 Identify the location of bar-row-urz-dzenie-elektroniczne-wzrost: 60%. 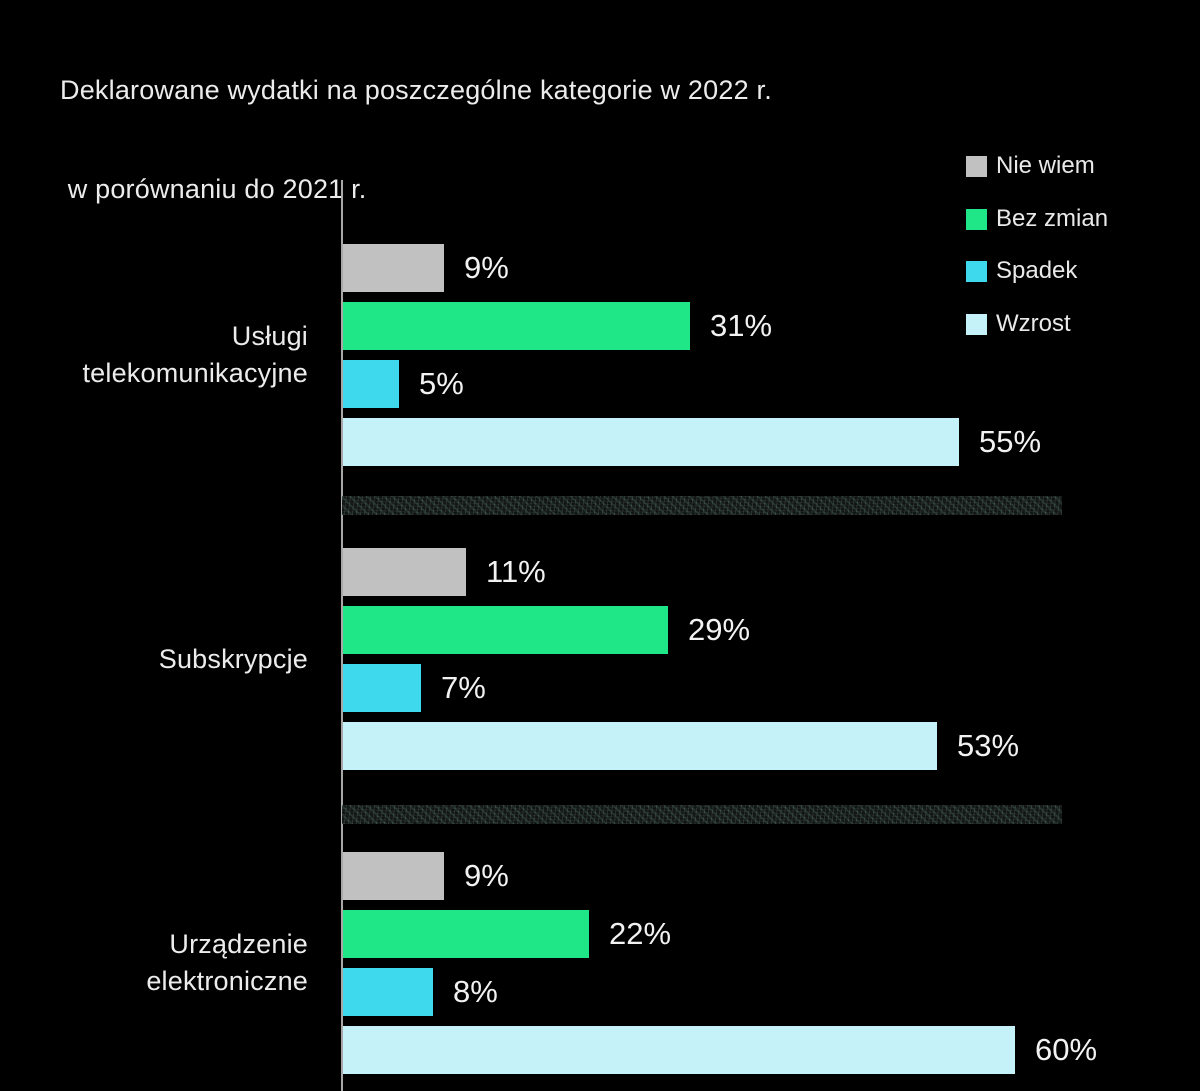
(771, 1050).